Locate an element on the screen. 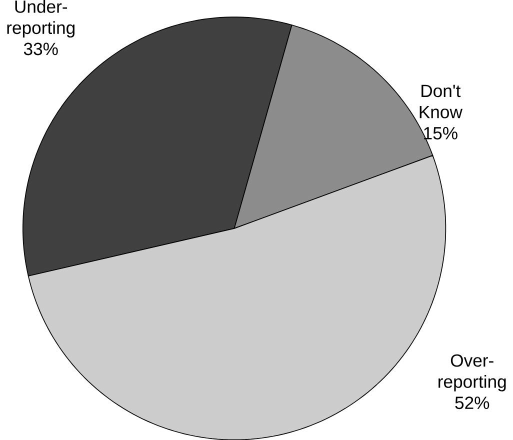  slice-label: Don't Know is located at coordinates (441, 101).